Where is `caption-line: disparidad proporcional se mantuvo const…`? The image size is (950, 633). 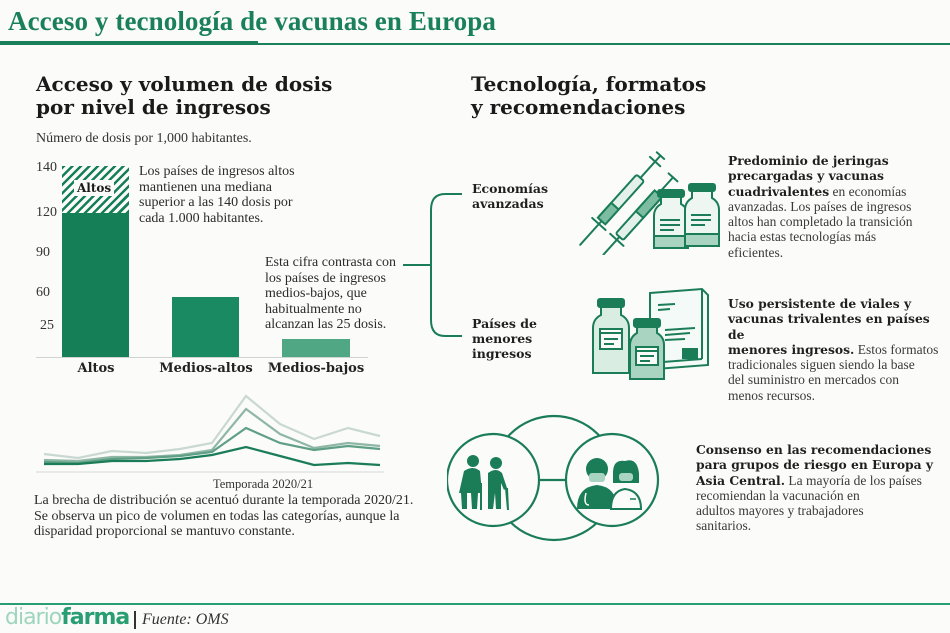
caption-line: disparidad proporcional se mantuvo const… is located at coordinates (164, 531).